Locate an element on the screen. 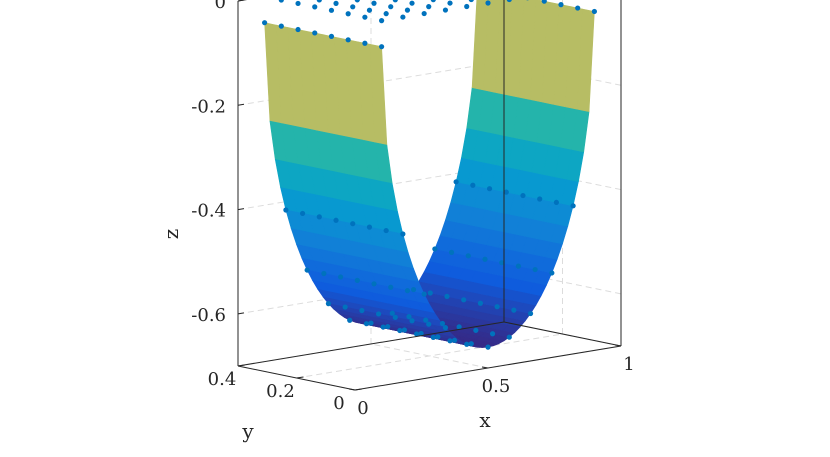 Image resolution: width=830 pixels, height=457 pixels. z-tick-label: -0.4 is located at coordinates (208, 211).